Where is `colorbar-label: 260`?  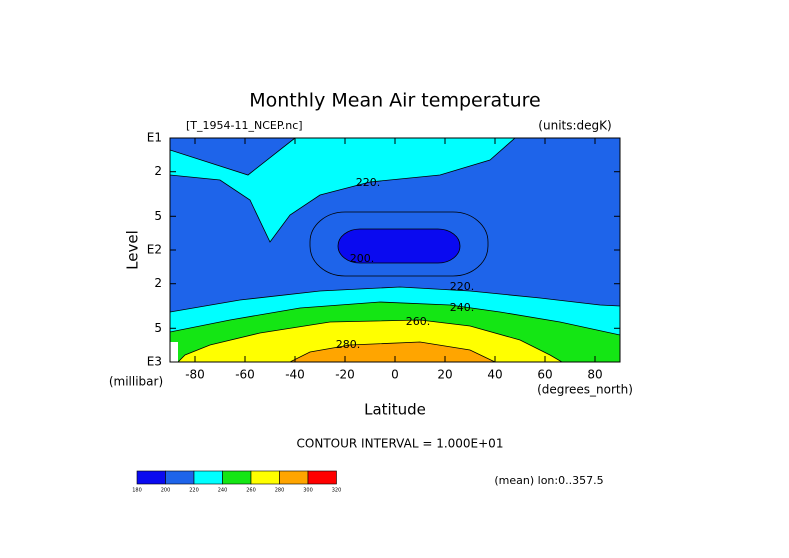 colorbar-label: 260 is located at coordinates (251, 491).